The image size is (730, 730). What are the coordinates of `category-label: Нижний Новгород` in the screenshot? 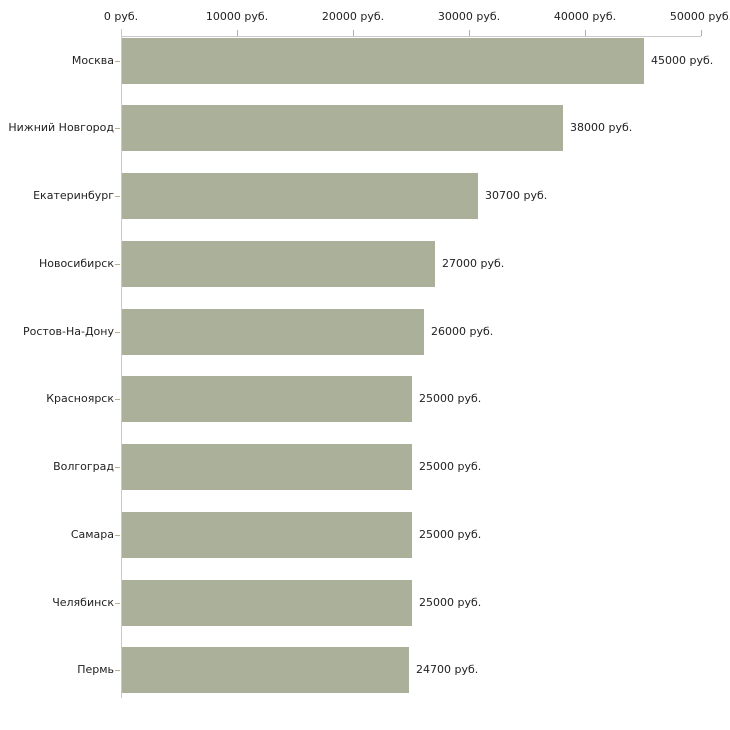 It's located at (61, 127).